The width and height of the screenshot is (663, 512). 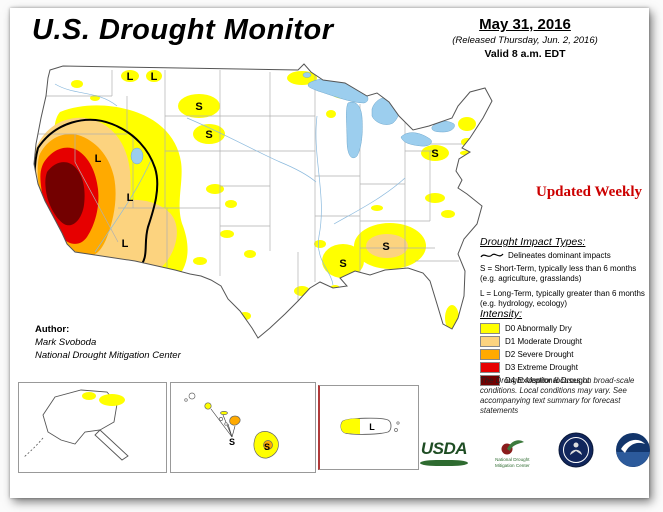 What do you see at coordinates (52, 329) in the screenshot?
I see `author-label: Author:` at bounding box center [52, 329].